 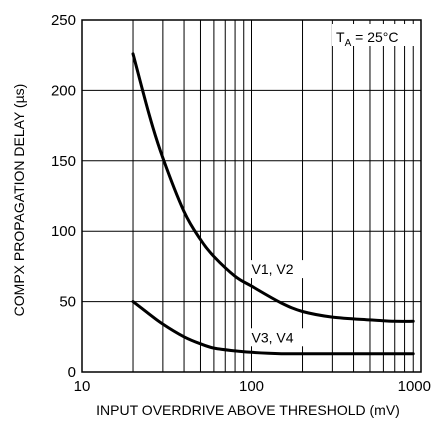 What do you see at coordinates (19, 200) in the screenshot?
I see `y-axis-title: COMPX PROPAGATION DELAY (µs)` at bounding box center [19, 200].